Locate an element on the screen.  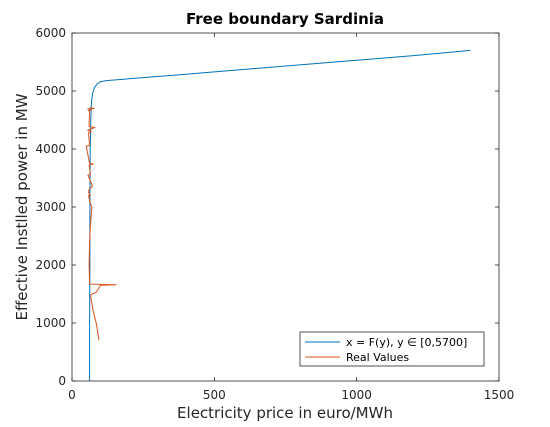
series-line-real-values is located at coordinates (101, 224).